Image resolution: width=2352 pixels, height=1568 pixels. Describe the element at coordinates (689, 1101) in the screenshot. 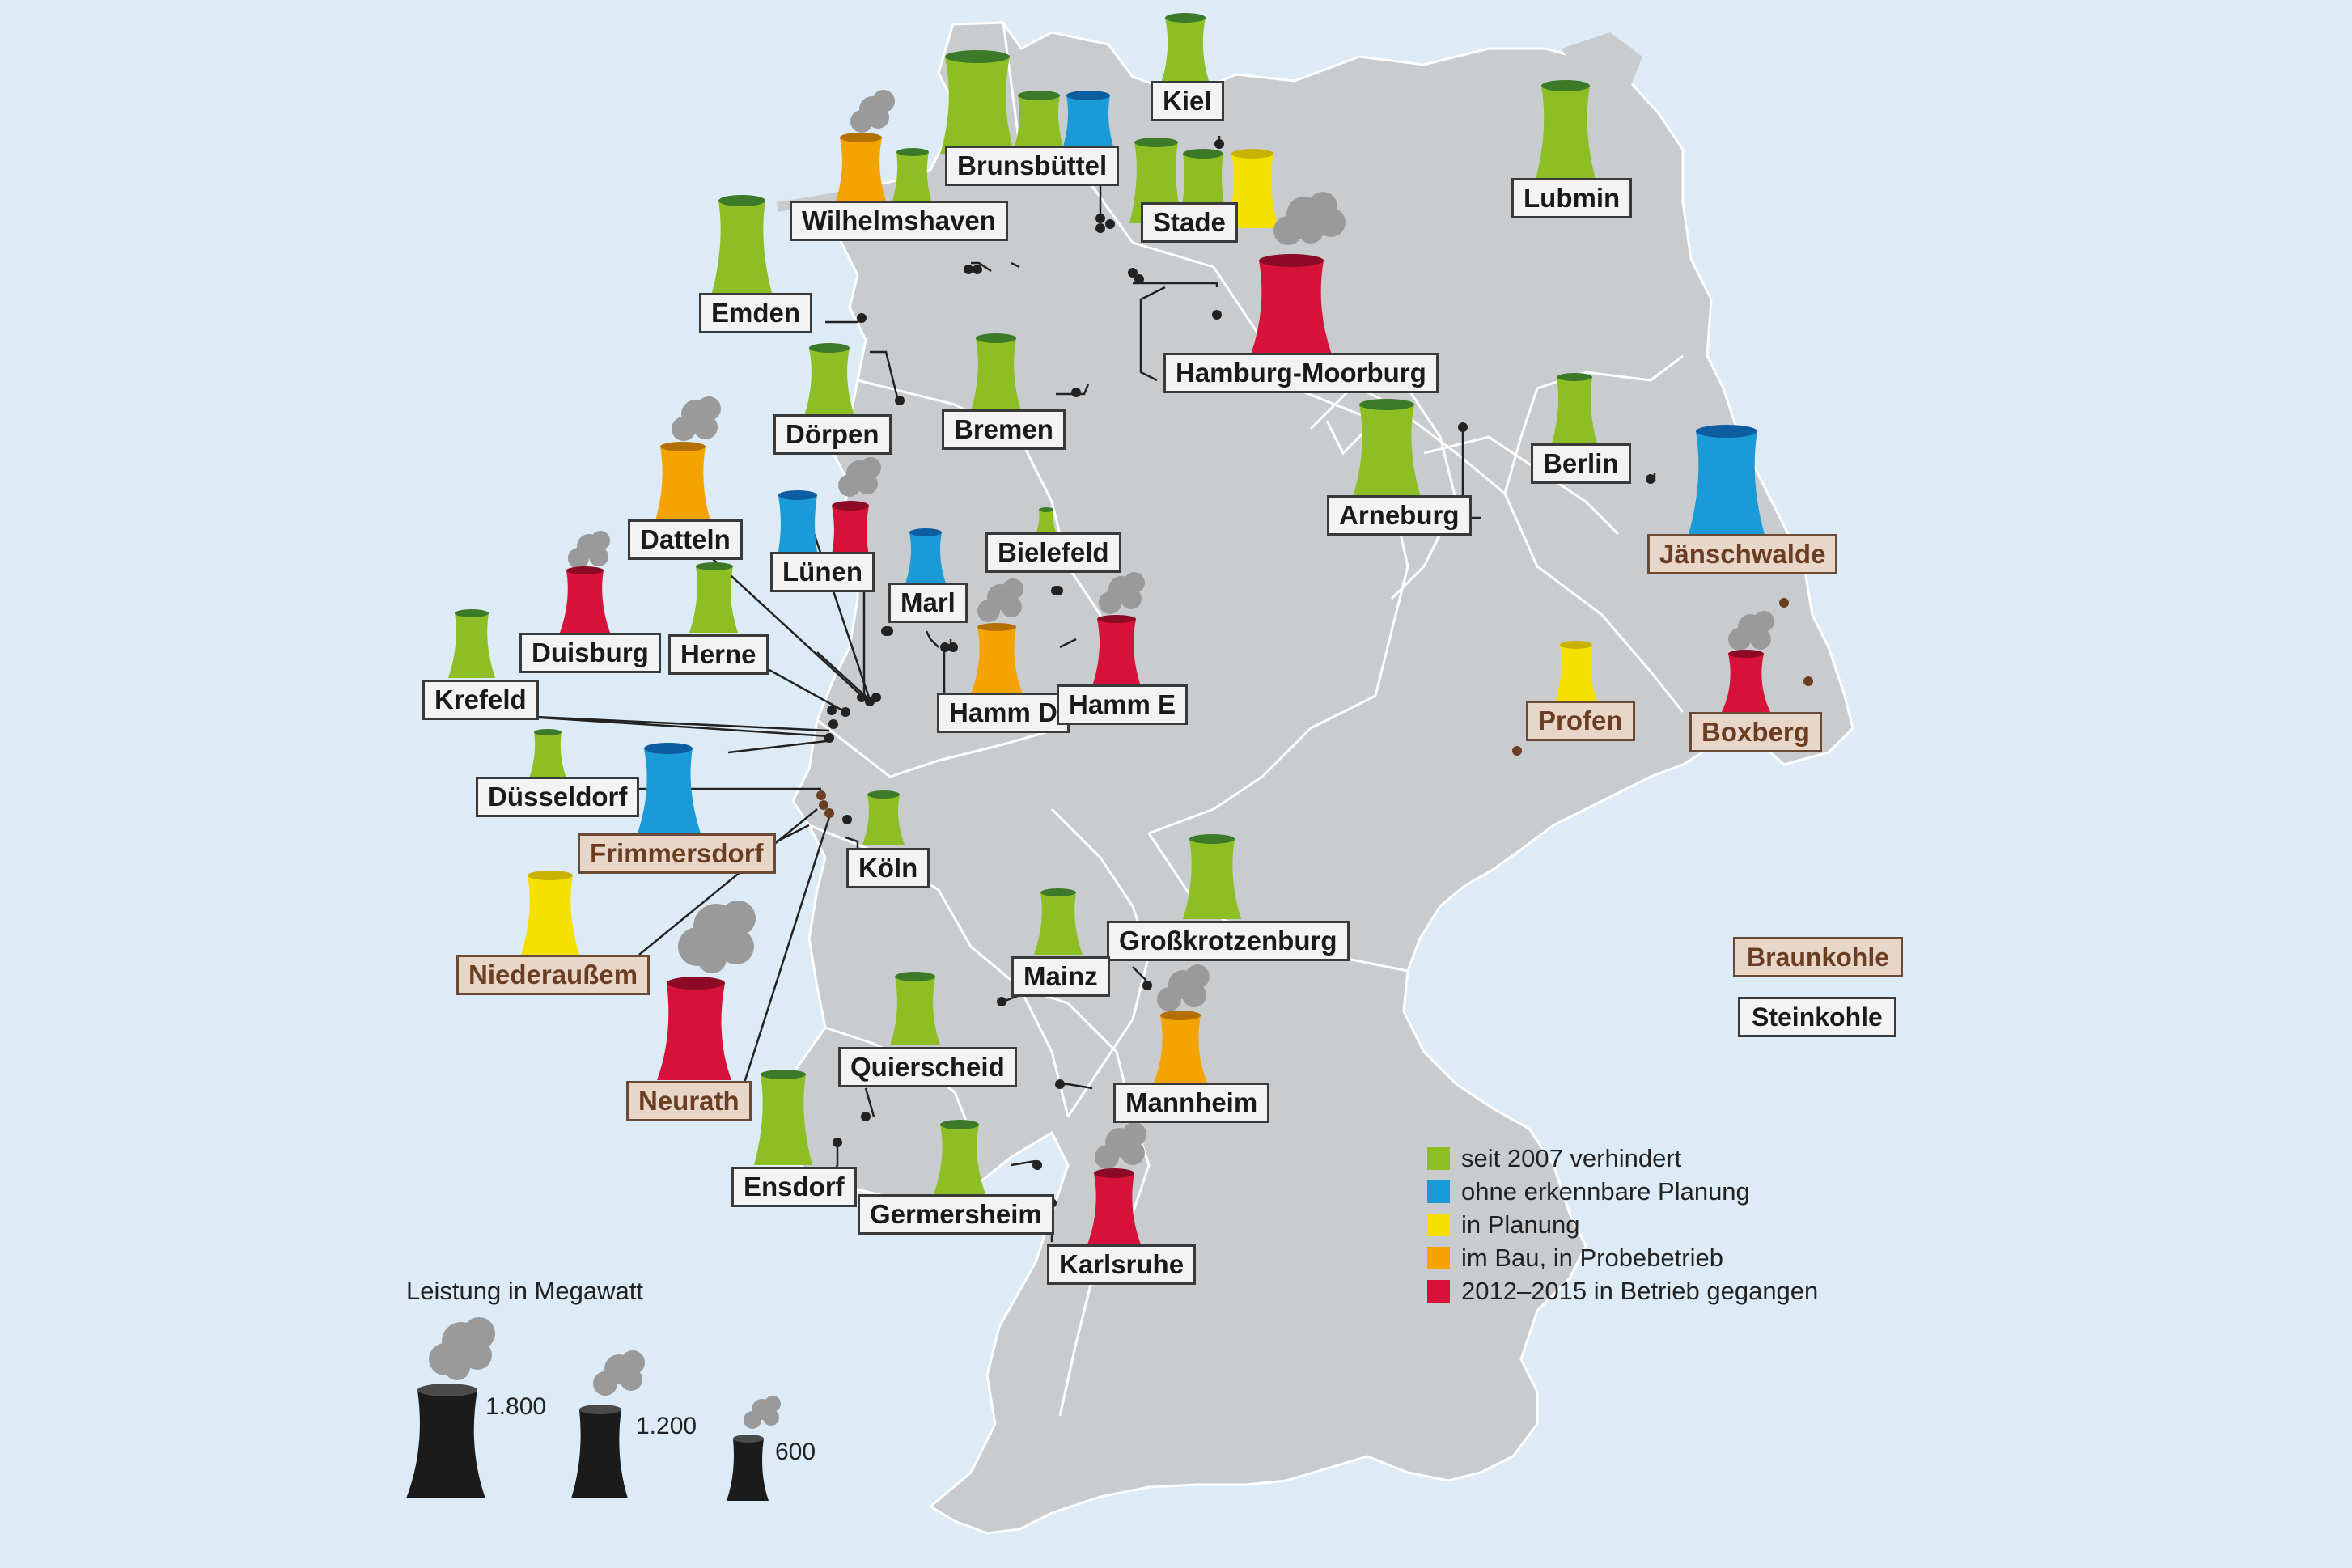

I see `label-neurath: Neurath` at that location.